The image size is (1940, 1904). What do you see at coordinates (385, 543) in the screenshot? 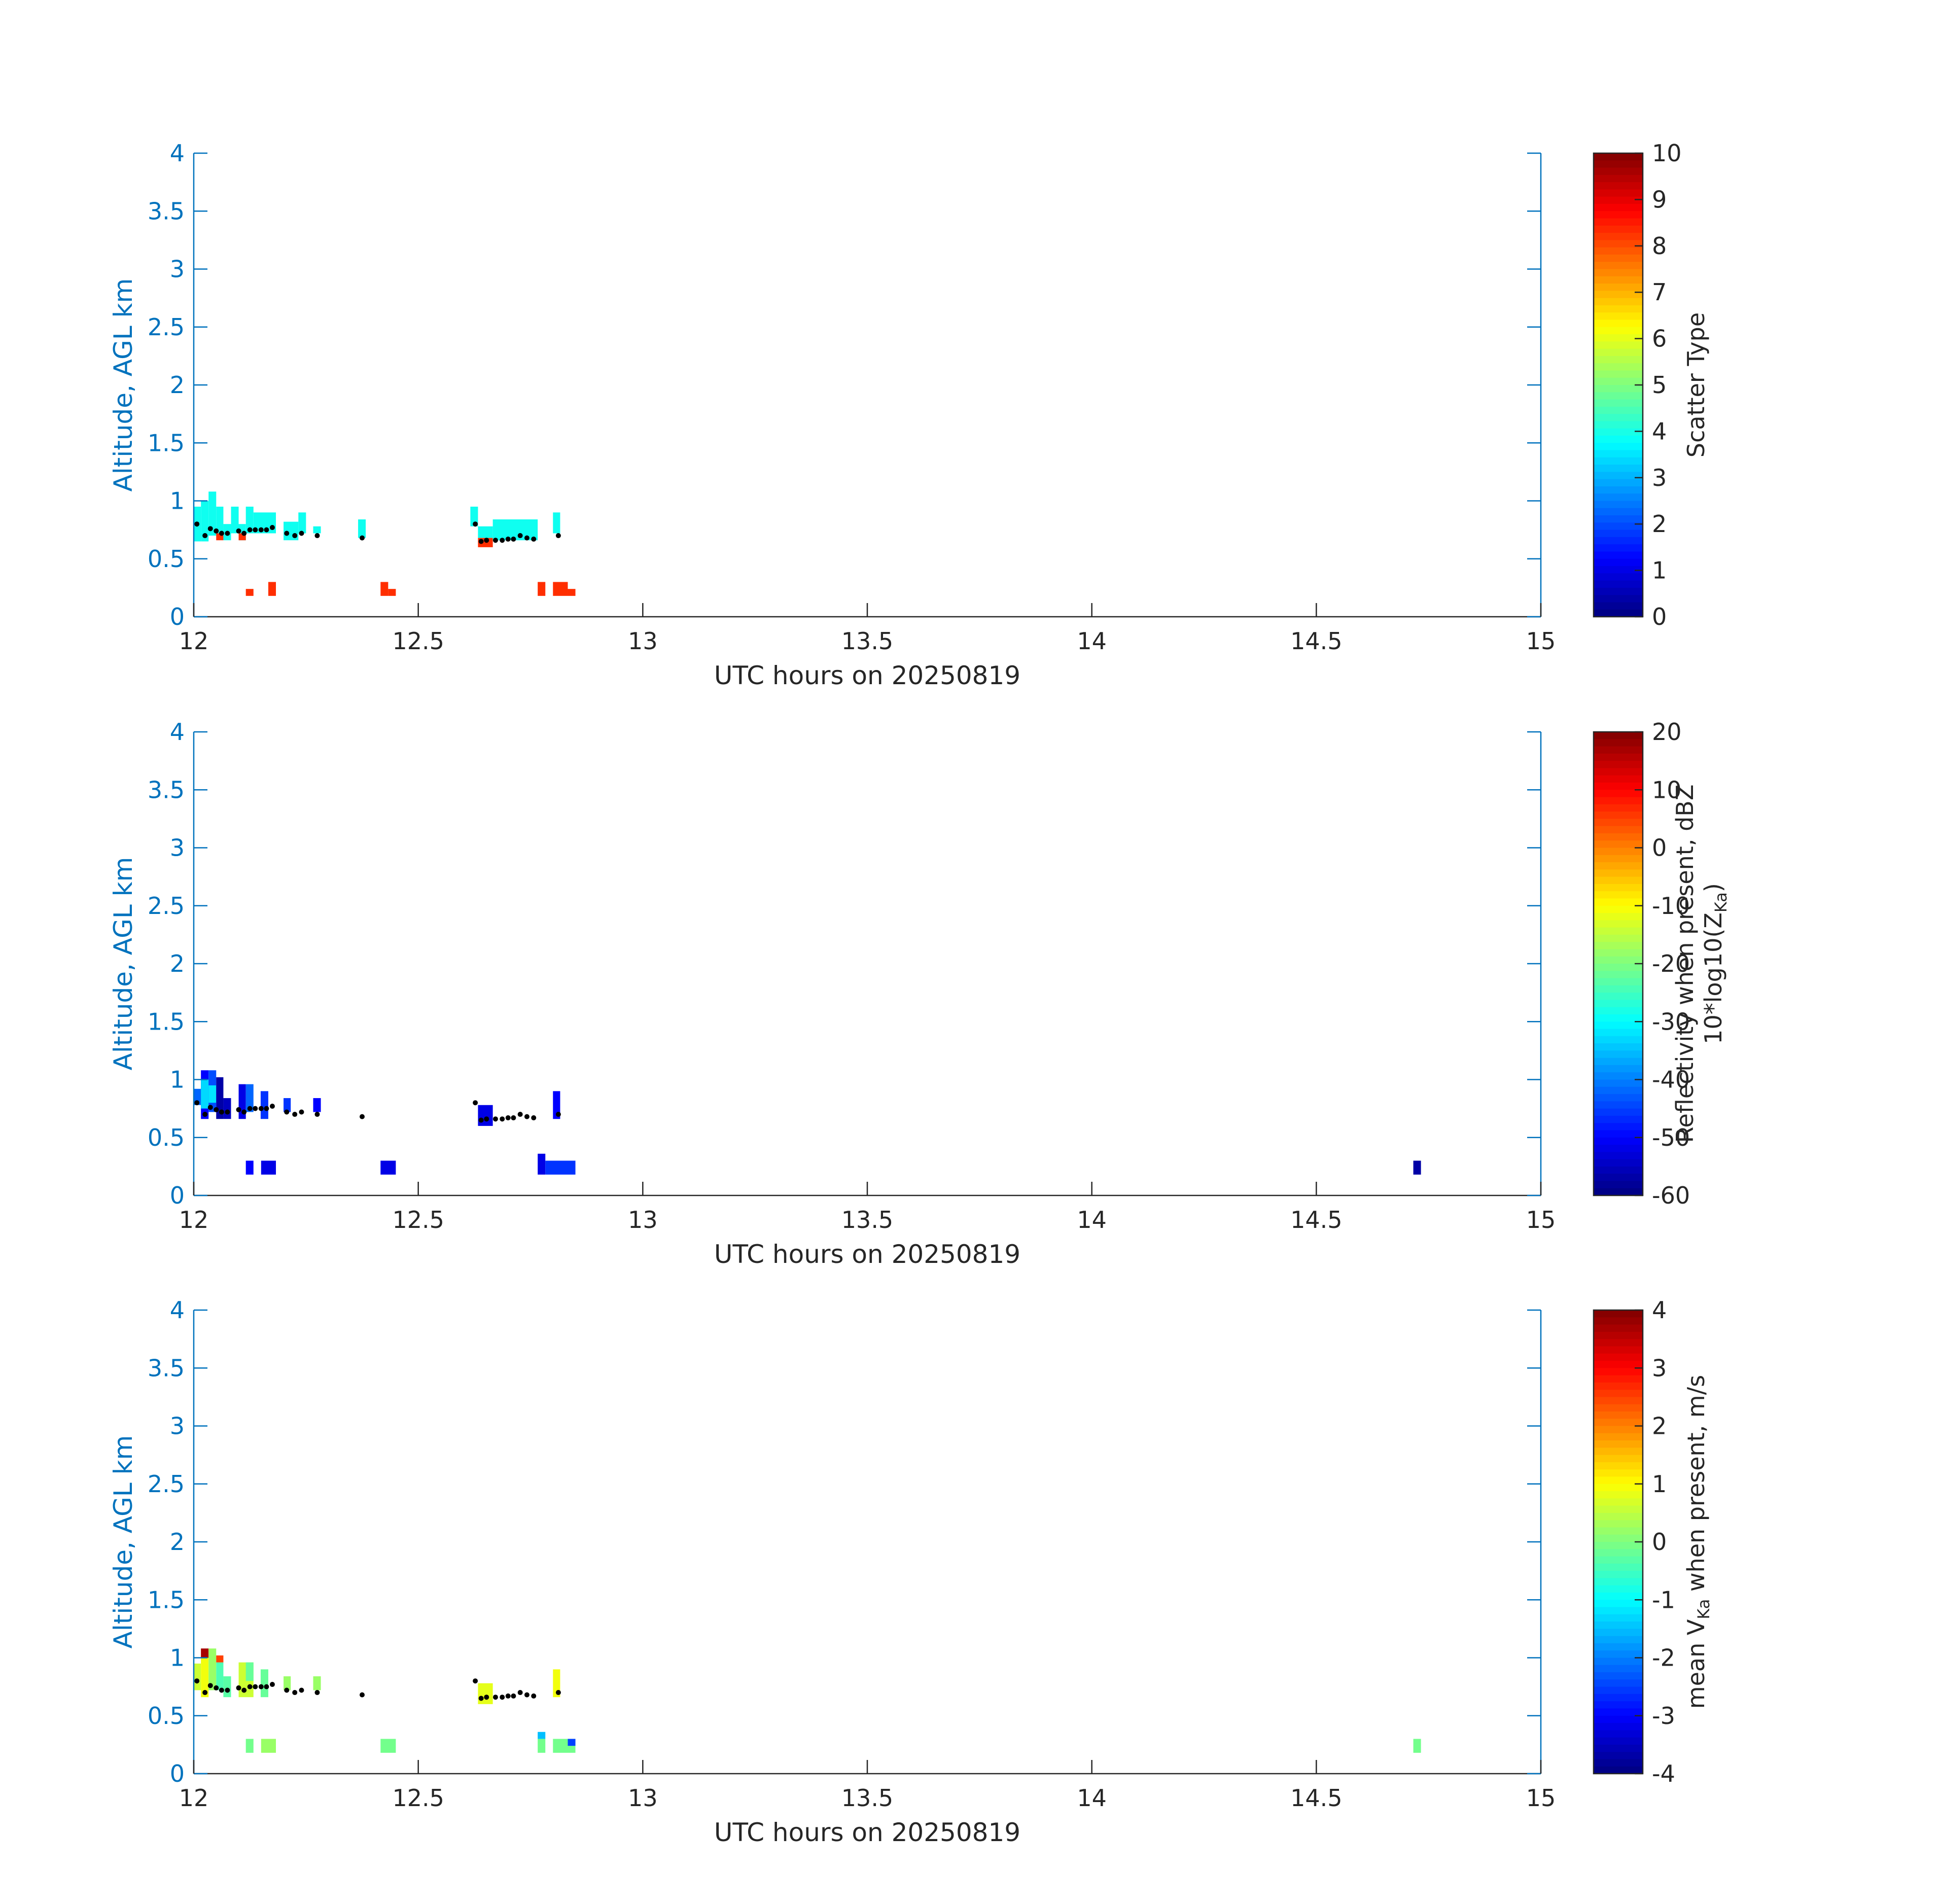
I see `heatmap-cells` at bounding box center [385, 543].